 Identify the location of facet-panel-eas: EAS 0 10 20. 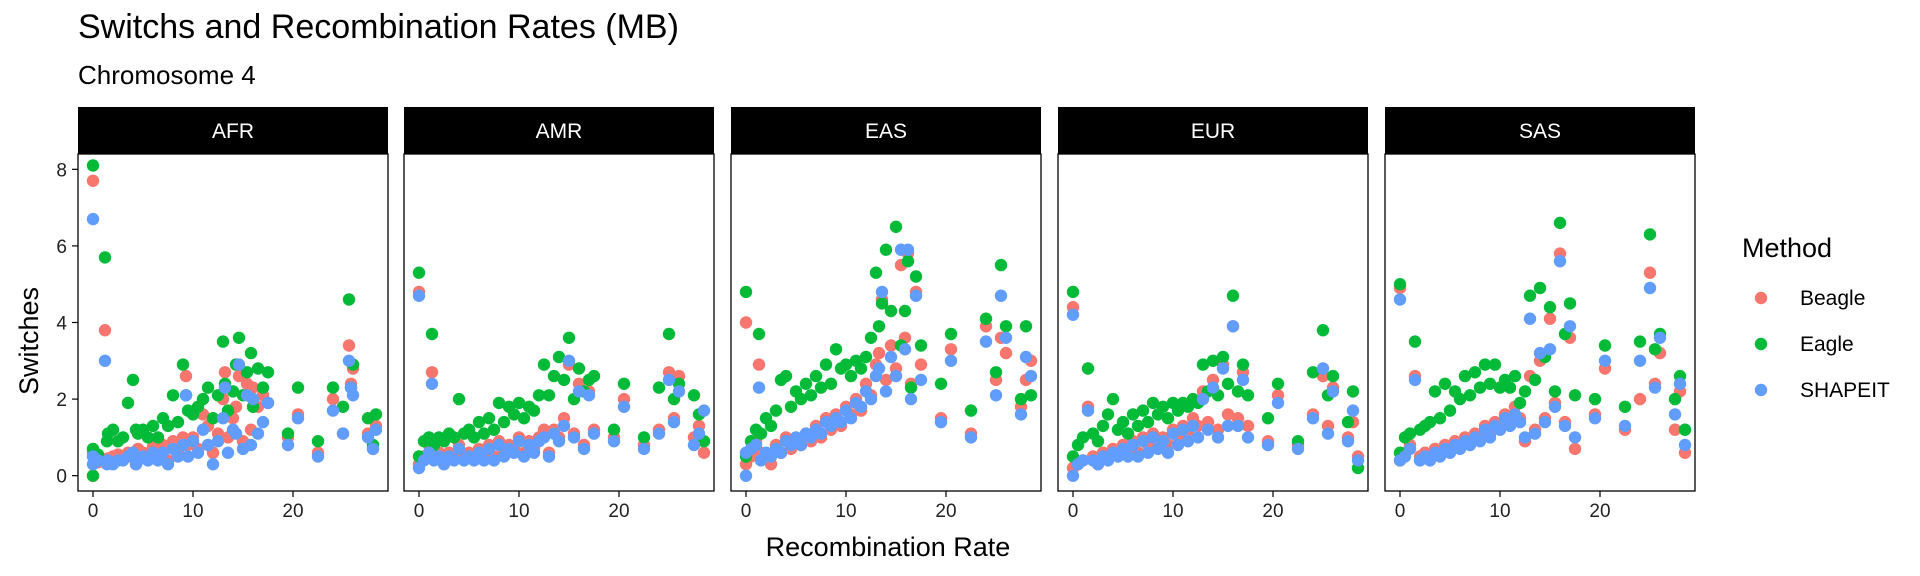
(886, 314).